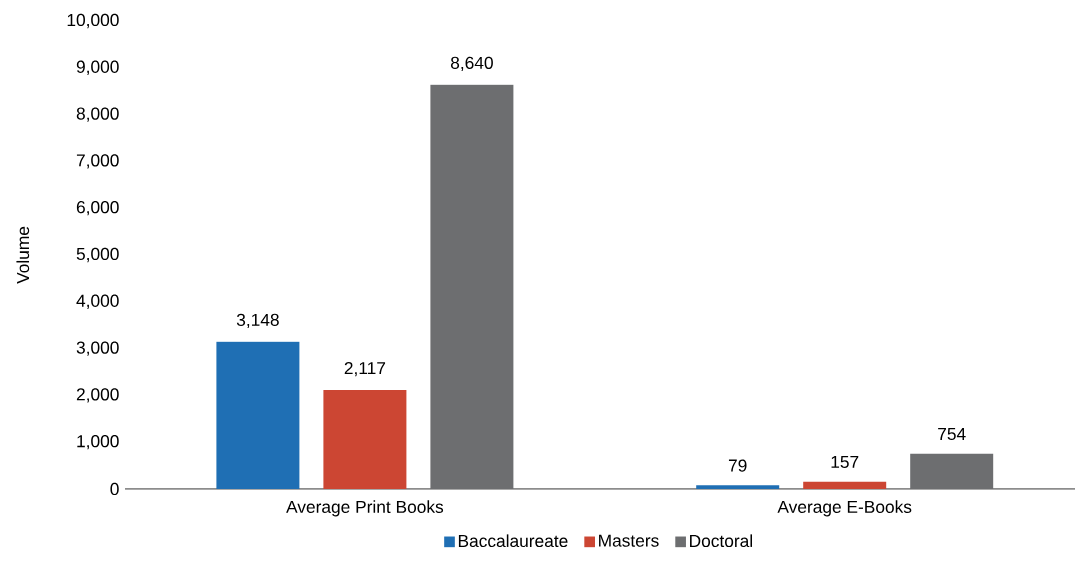  What do you see at coordinates (97, 208) in the screenshot?
I see `y-tick-label: 6,000` at bounding box center [97, 208].